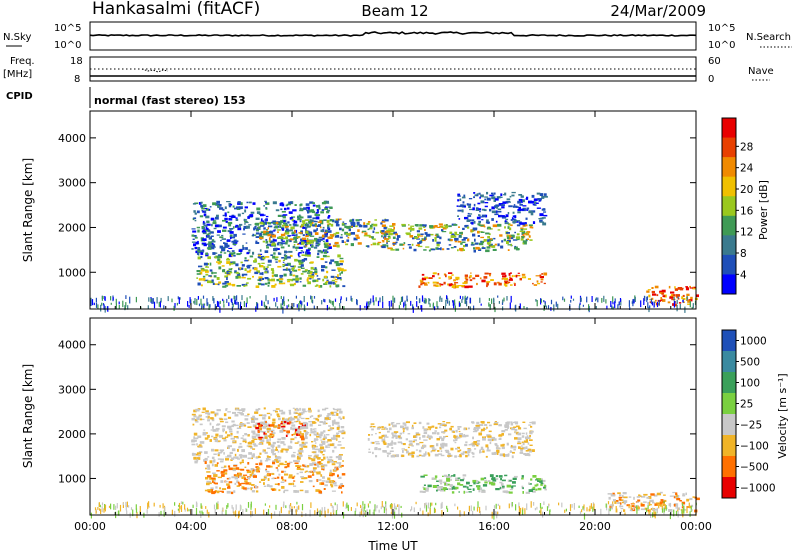  What do you see at coordinates (72, 183) in the screenshot?
I see `y-tick-label: 3000` at bounding box center [72, 183].